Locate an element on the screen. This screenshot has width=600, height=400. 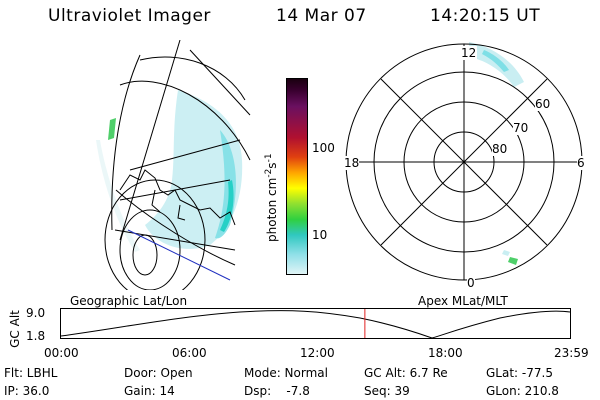
altitude-timeline is located at coordinates (315, 323).